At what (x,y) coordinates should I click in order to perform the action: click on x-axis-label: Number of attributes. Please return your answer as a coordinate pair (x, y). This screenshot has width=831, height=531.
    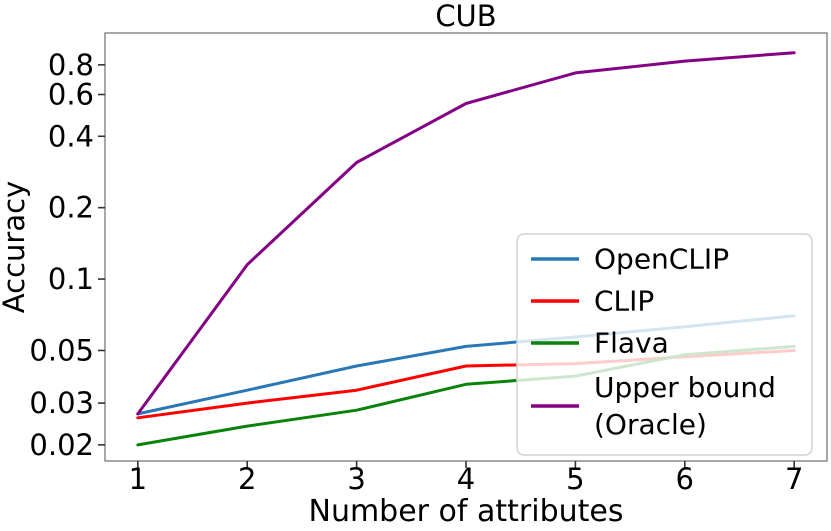
    Looking at the image, I should click on (466, 511).